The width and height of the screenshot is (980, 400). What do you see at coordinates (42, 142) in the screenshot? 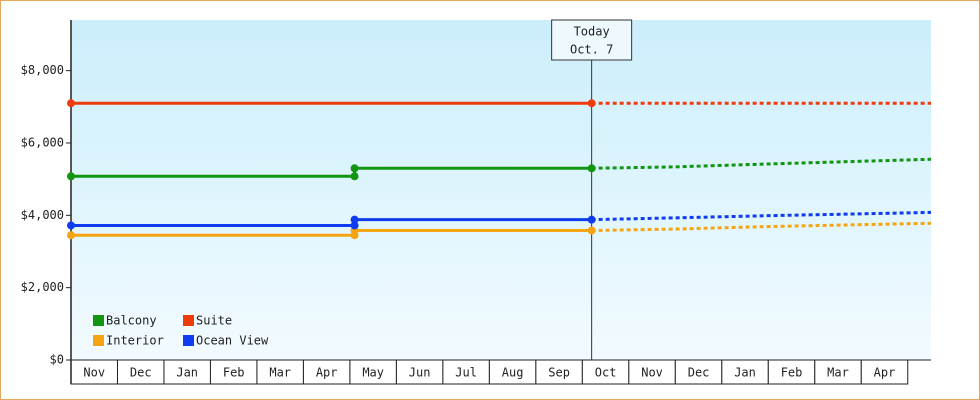
I see `y-tick-label: $6,000` at bounding box center [42, 142].